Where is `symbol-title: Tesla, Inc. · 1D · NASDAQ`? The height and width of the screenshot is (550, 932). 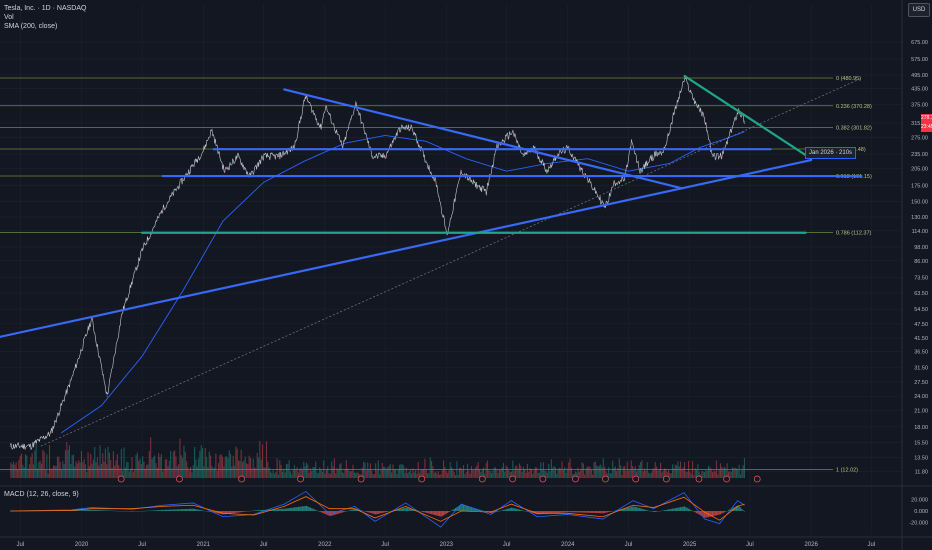
symbol-title: Tesla, Inc. · 1D · NASDAQ is located at coordinates (45, 8).